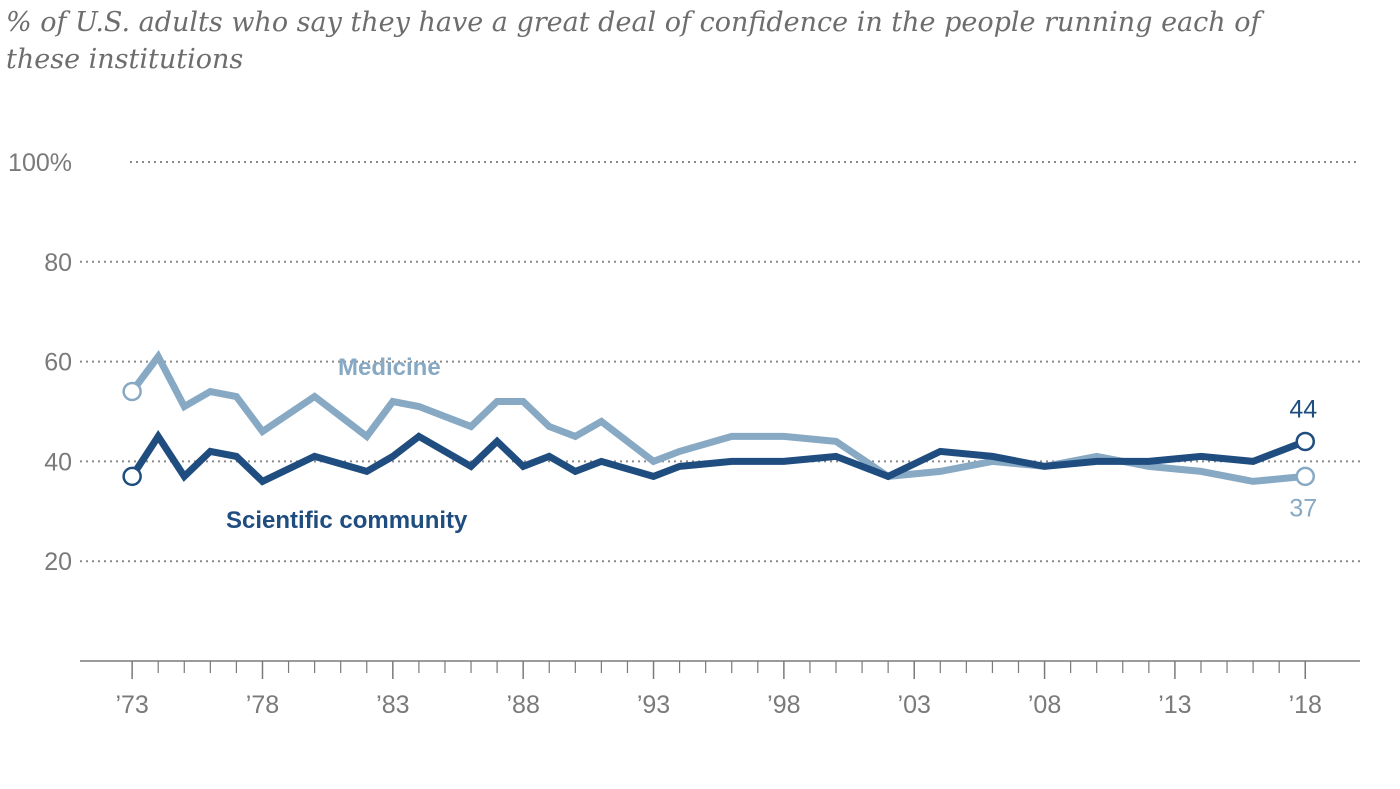 This screenshot has width=1400, height=789. Describe the element at coordinates (392, 705) in the screenshot. I see `x-tick-label: ’83` at that location.